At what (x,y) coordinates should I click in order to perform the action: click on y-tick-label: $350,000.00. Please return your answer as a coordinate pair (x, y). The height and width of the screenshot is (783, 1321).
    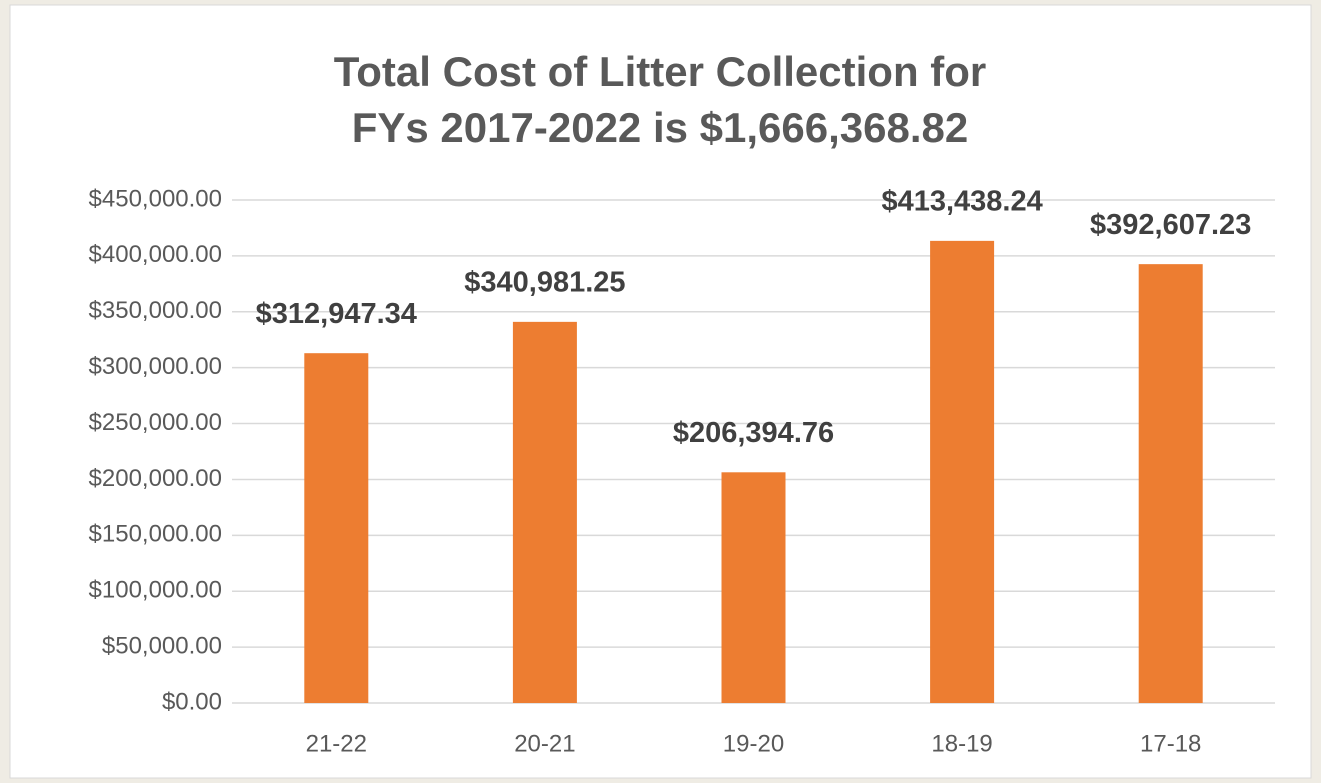
    Looking at the image, I should click on (155, 310).